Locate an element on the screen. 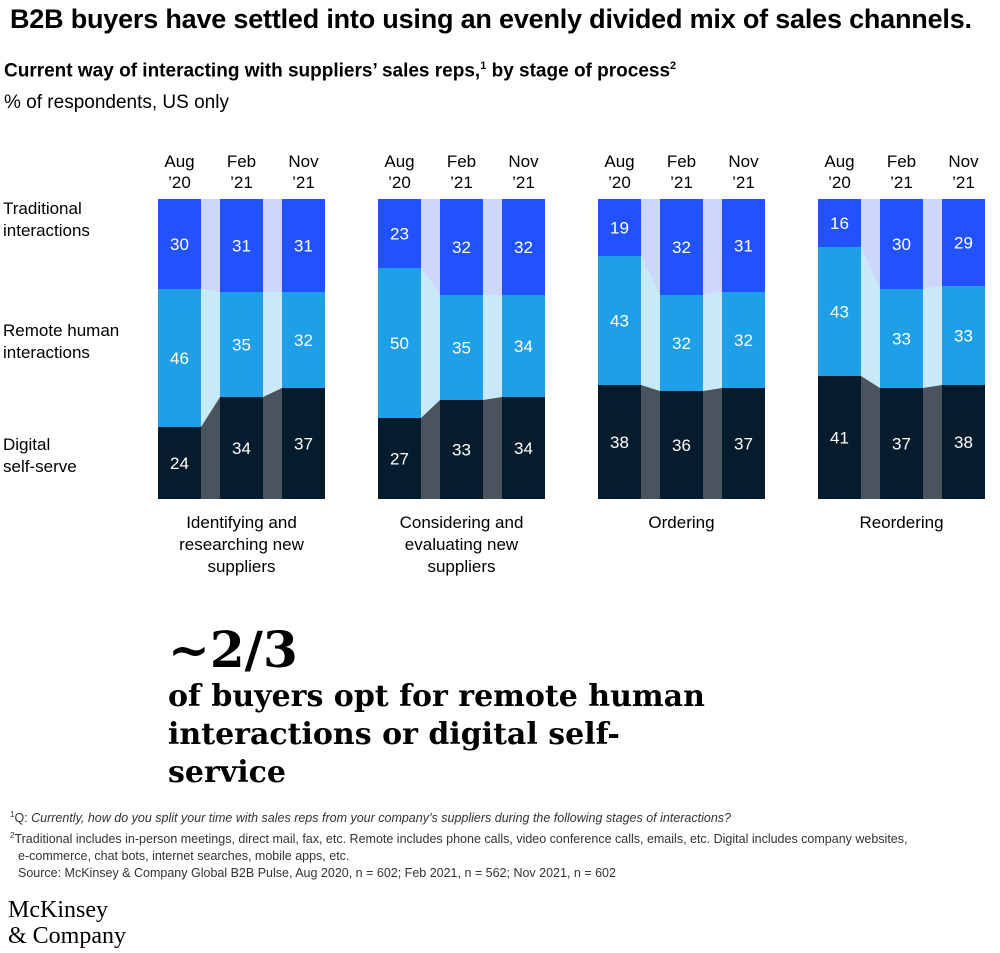  bar-digital-g3-p2 is located at coordinates (681, 445).